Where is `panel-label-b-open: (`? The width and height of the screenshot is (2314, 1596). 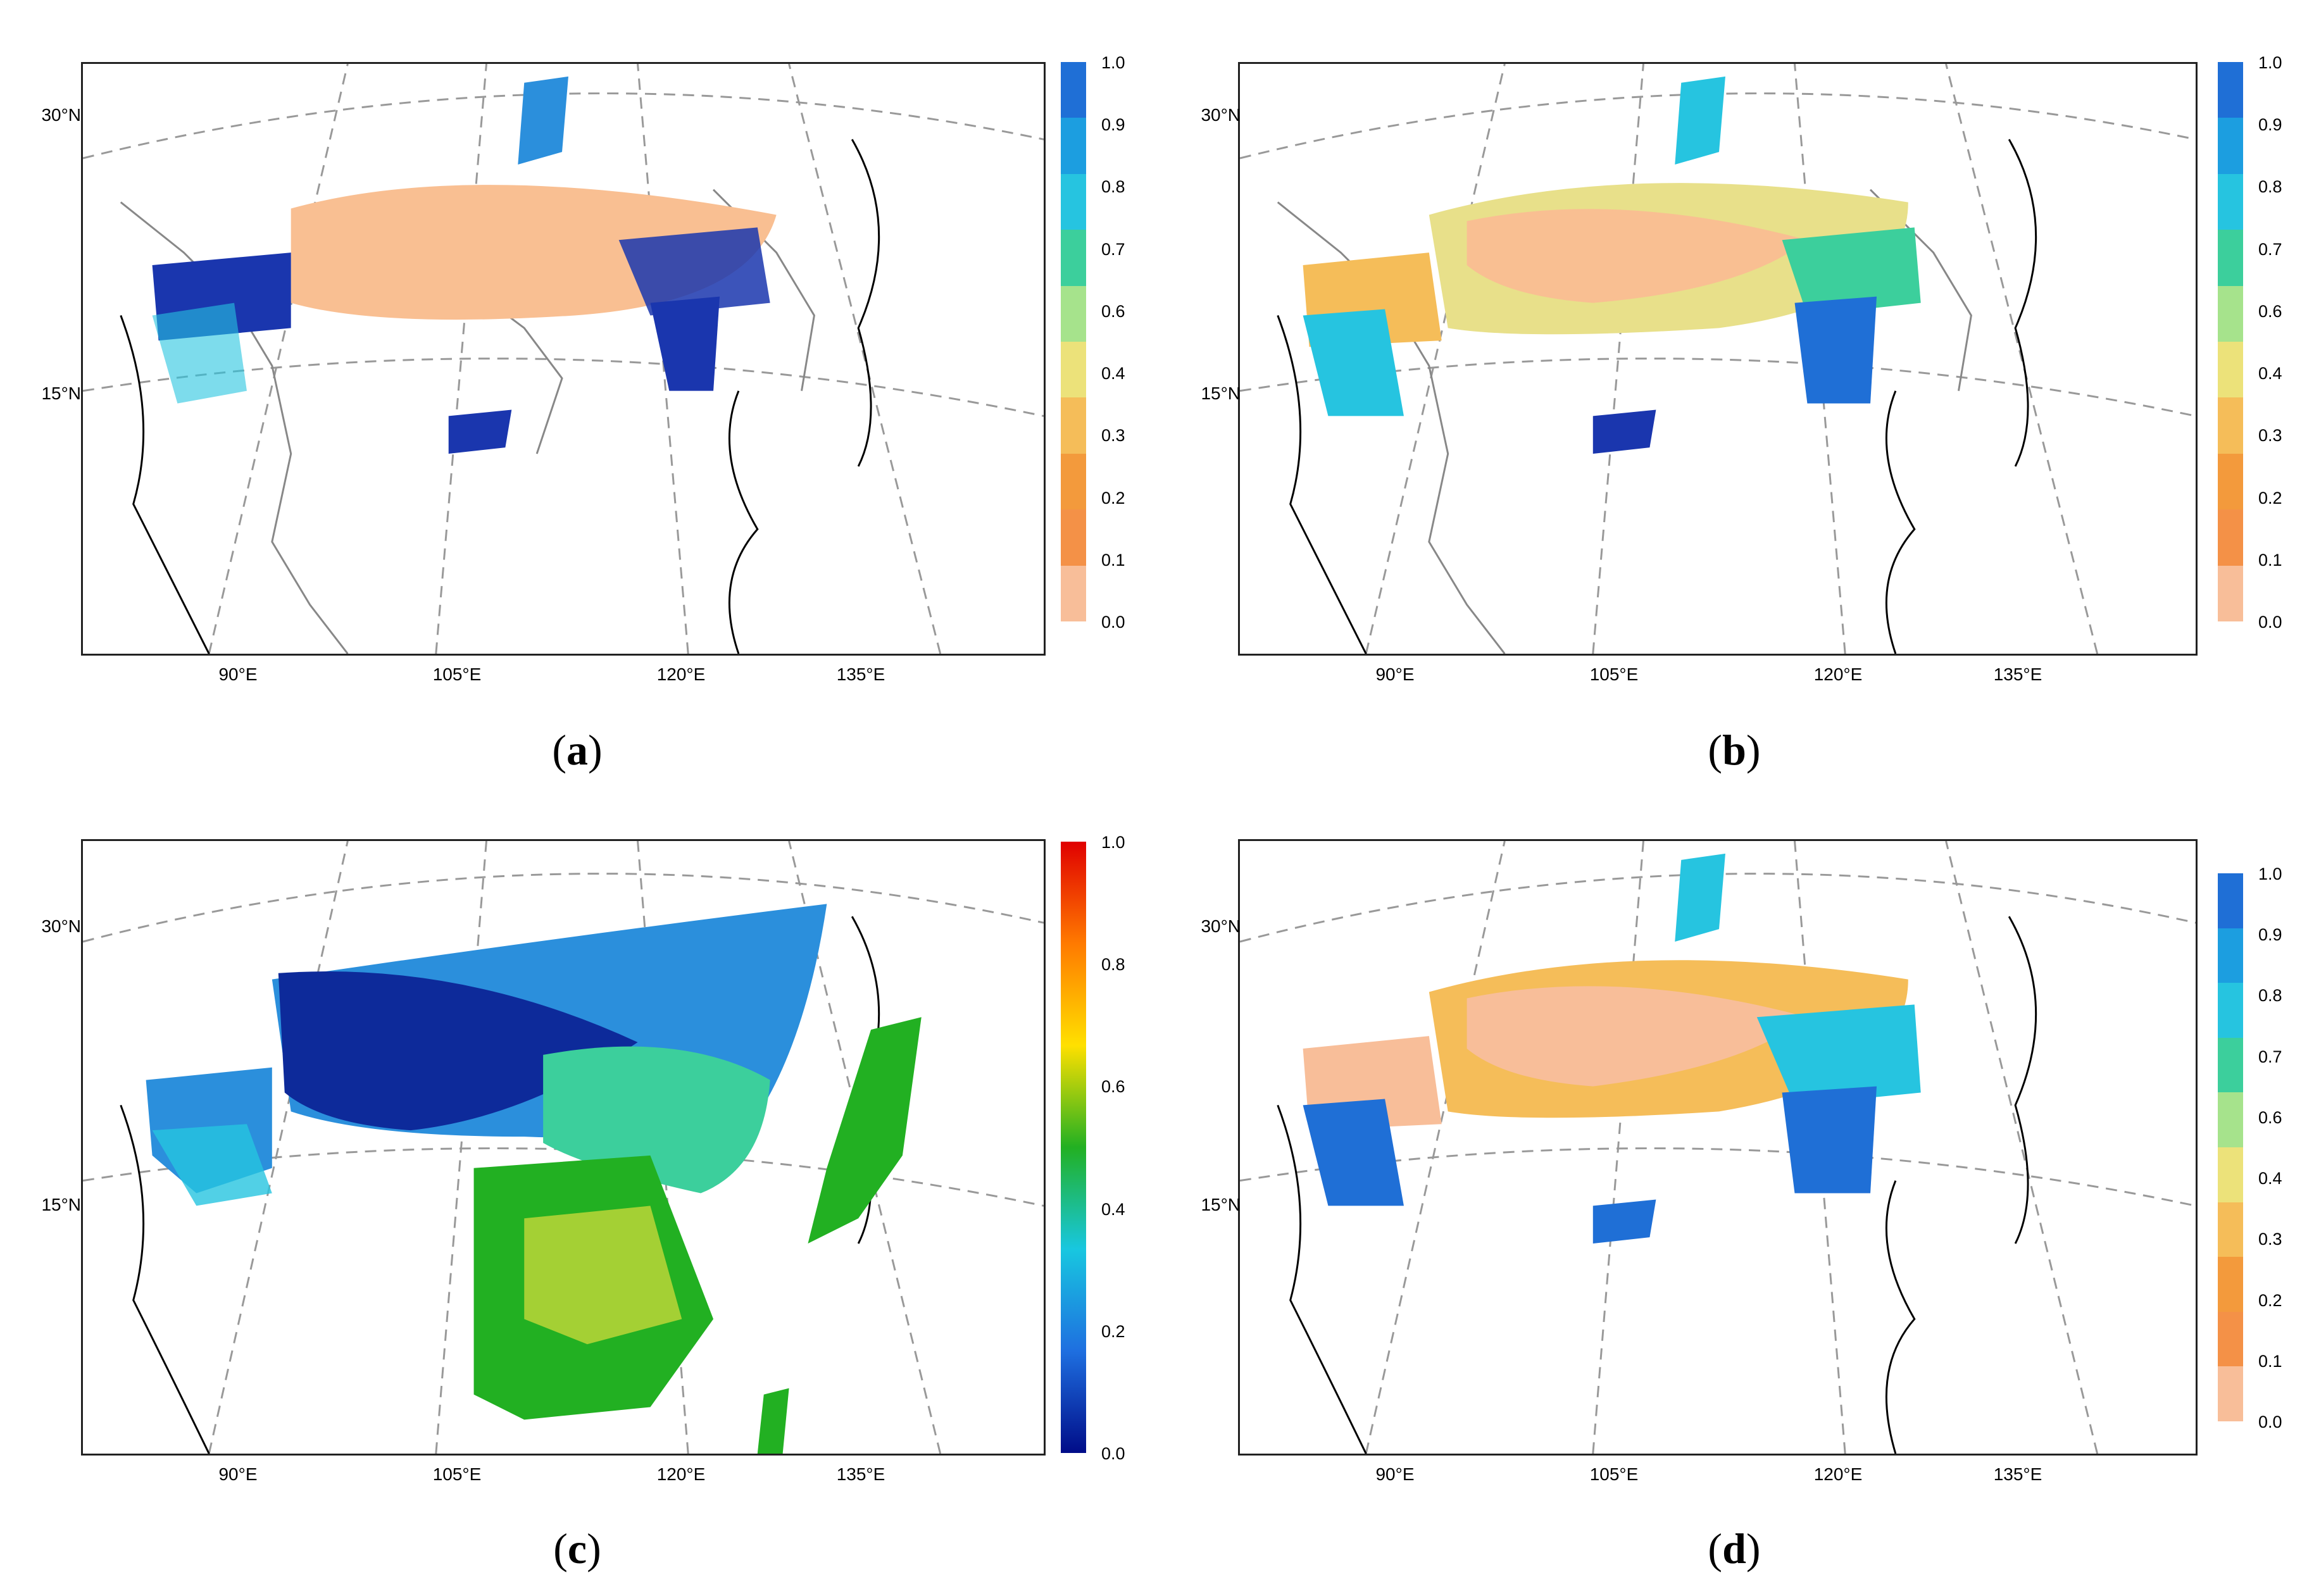
panel-label-b-open: ( is located at coordinates (1715, 750).